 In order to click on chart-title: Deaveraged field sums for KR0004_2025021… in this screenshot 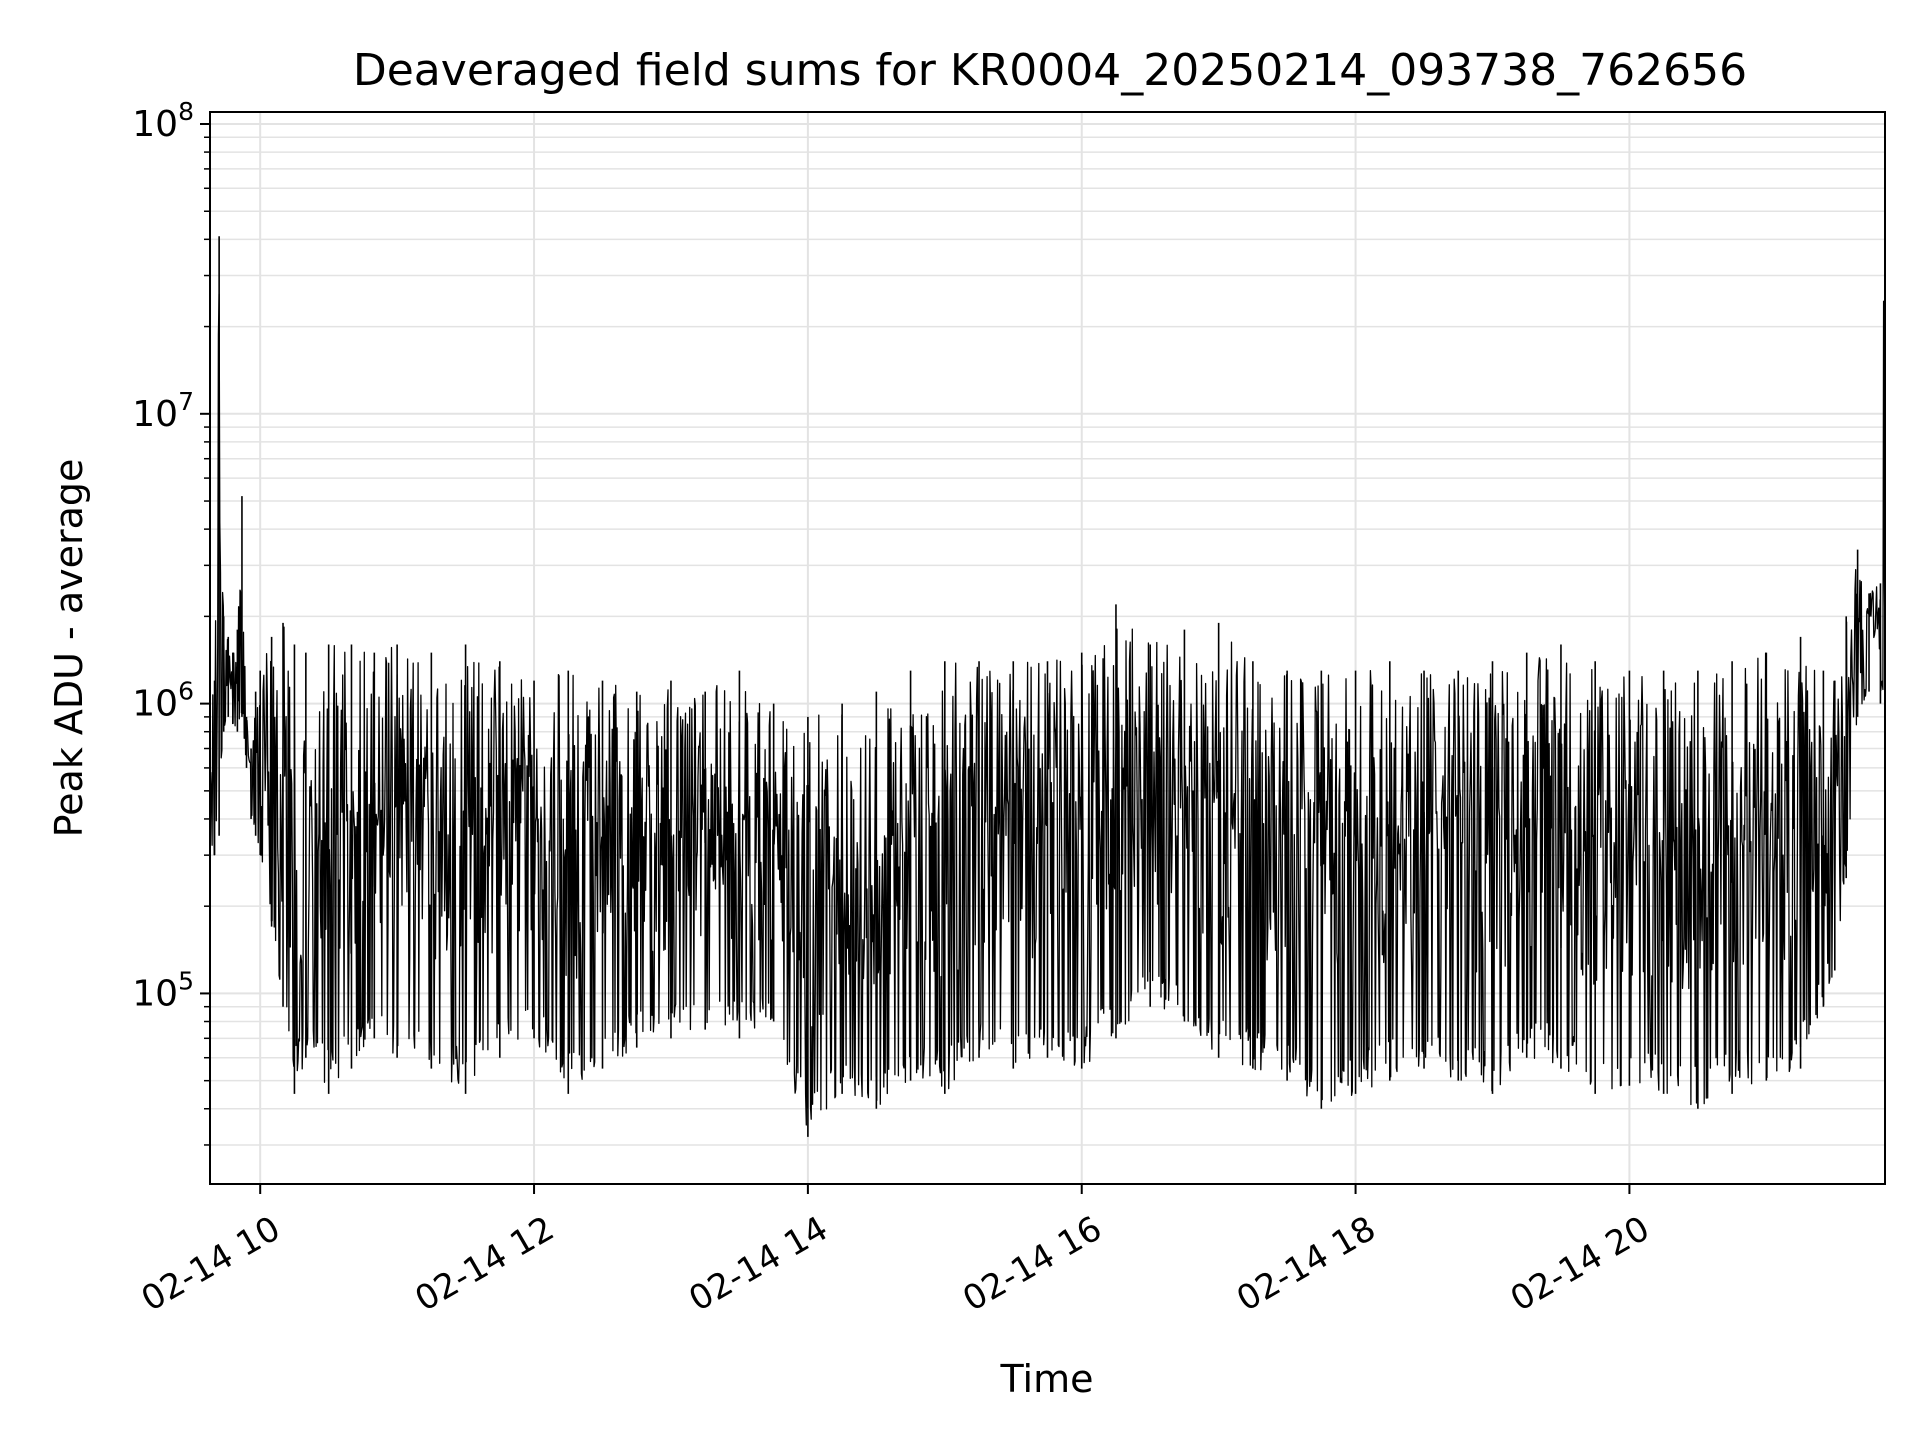, I will do `click(1050, 70)`.